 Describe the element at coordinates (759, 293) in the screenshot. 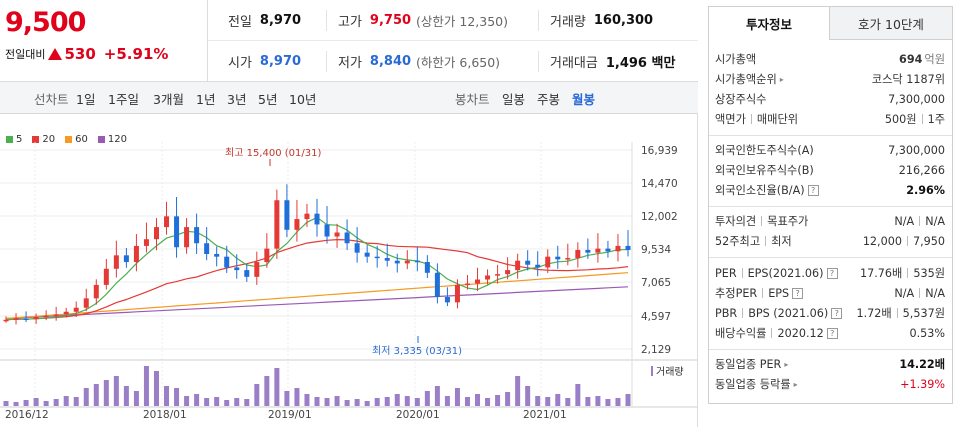

I see `row-key: 추정PER EPS?` at that location.